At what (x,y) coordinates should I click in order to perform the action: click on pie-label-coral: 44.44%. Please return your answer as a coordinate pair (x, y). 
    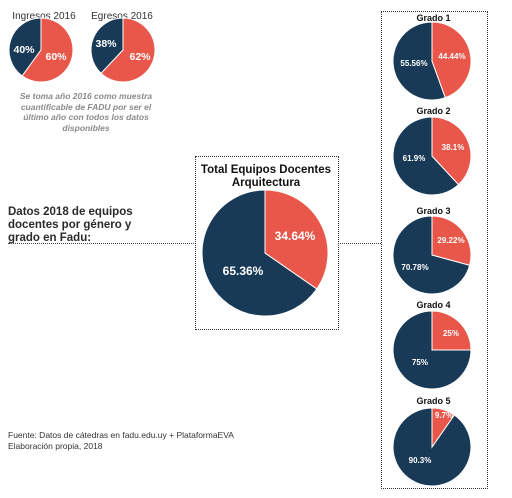
    Looking at the image, I should click on (451, 56).